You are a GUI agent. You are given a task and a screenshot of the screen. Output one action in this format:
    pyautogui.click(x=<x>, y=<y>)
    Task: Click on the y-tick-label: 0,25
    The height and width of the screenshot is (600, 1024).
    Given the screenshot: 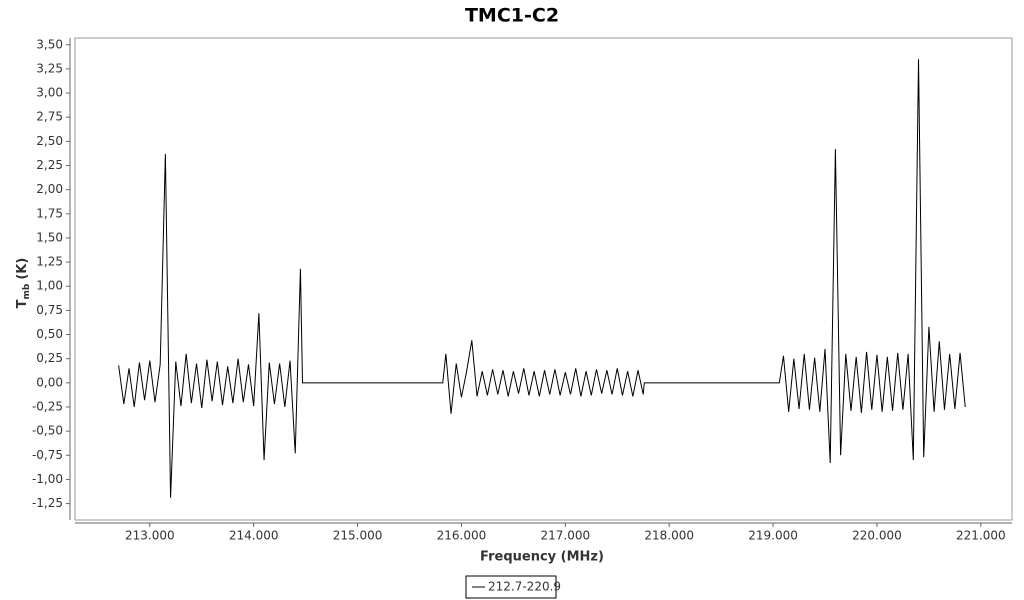 What is the action you would take?
    pyautogui.click(x=49, y=358)
    